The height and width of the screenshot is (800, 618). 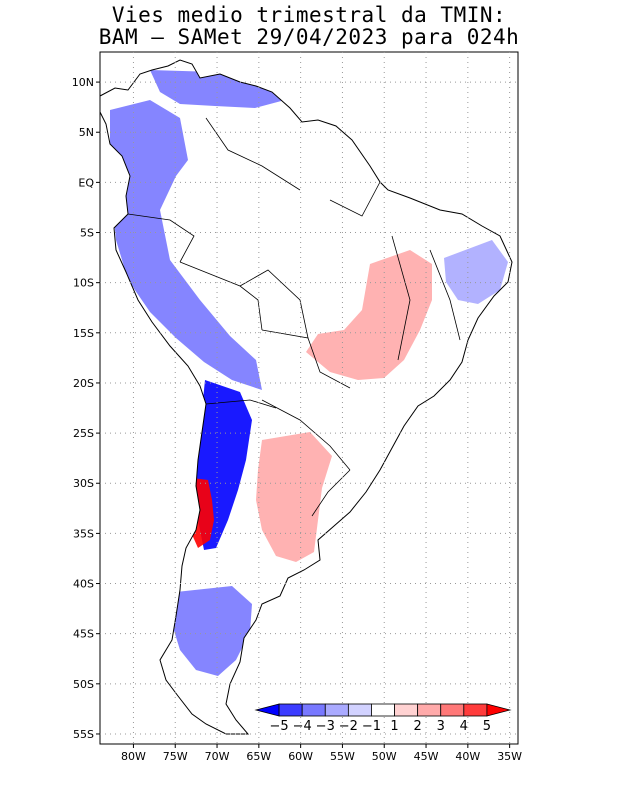 What do you see at coordinates (464, 726) in the screenshot?
I see `colorbar-label: 4` at bounding box center [464, 726].